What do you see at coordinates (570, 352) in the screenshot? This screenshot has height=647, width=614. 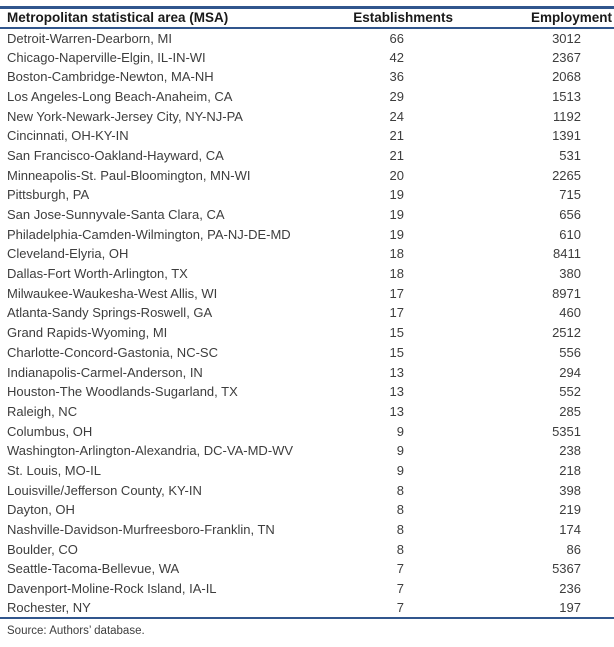 I see `employment-cell: 556` at bounding box center [570, 352].